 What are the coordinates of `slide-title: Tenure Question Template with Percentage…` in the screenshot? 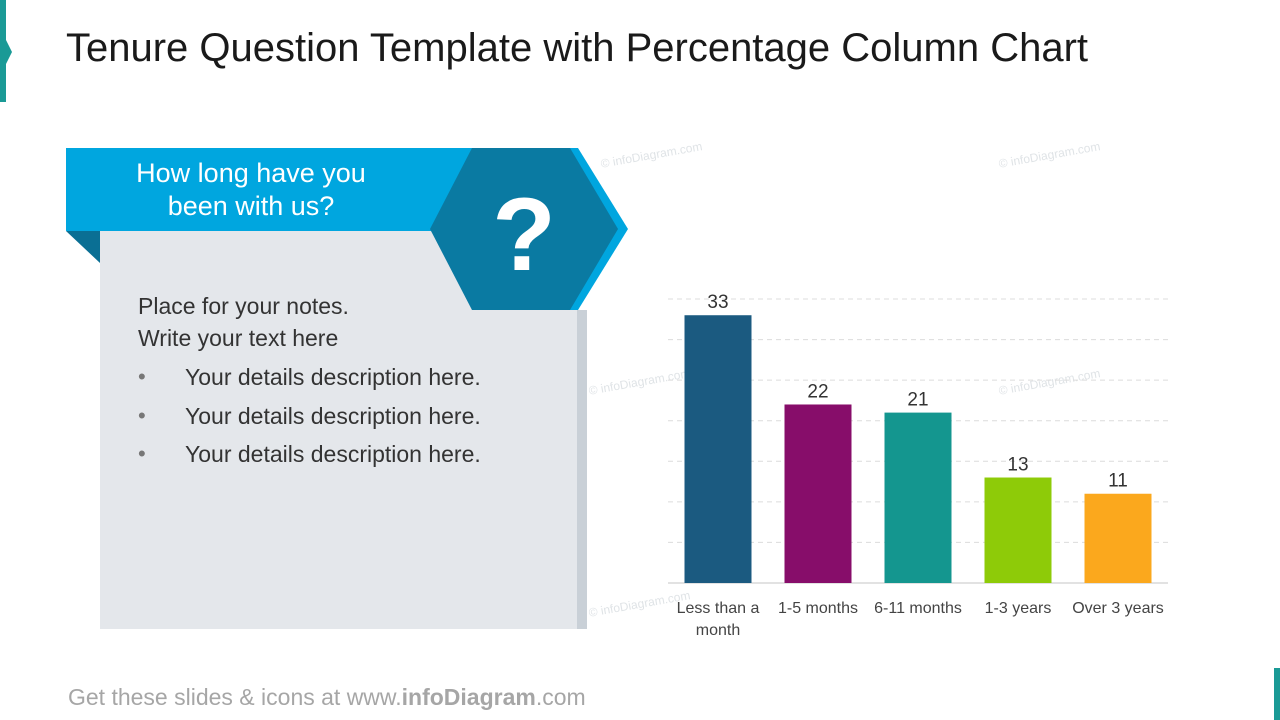 It's located at (577, 48).